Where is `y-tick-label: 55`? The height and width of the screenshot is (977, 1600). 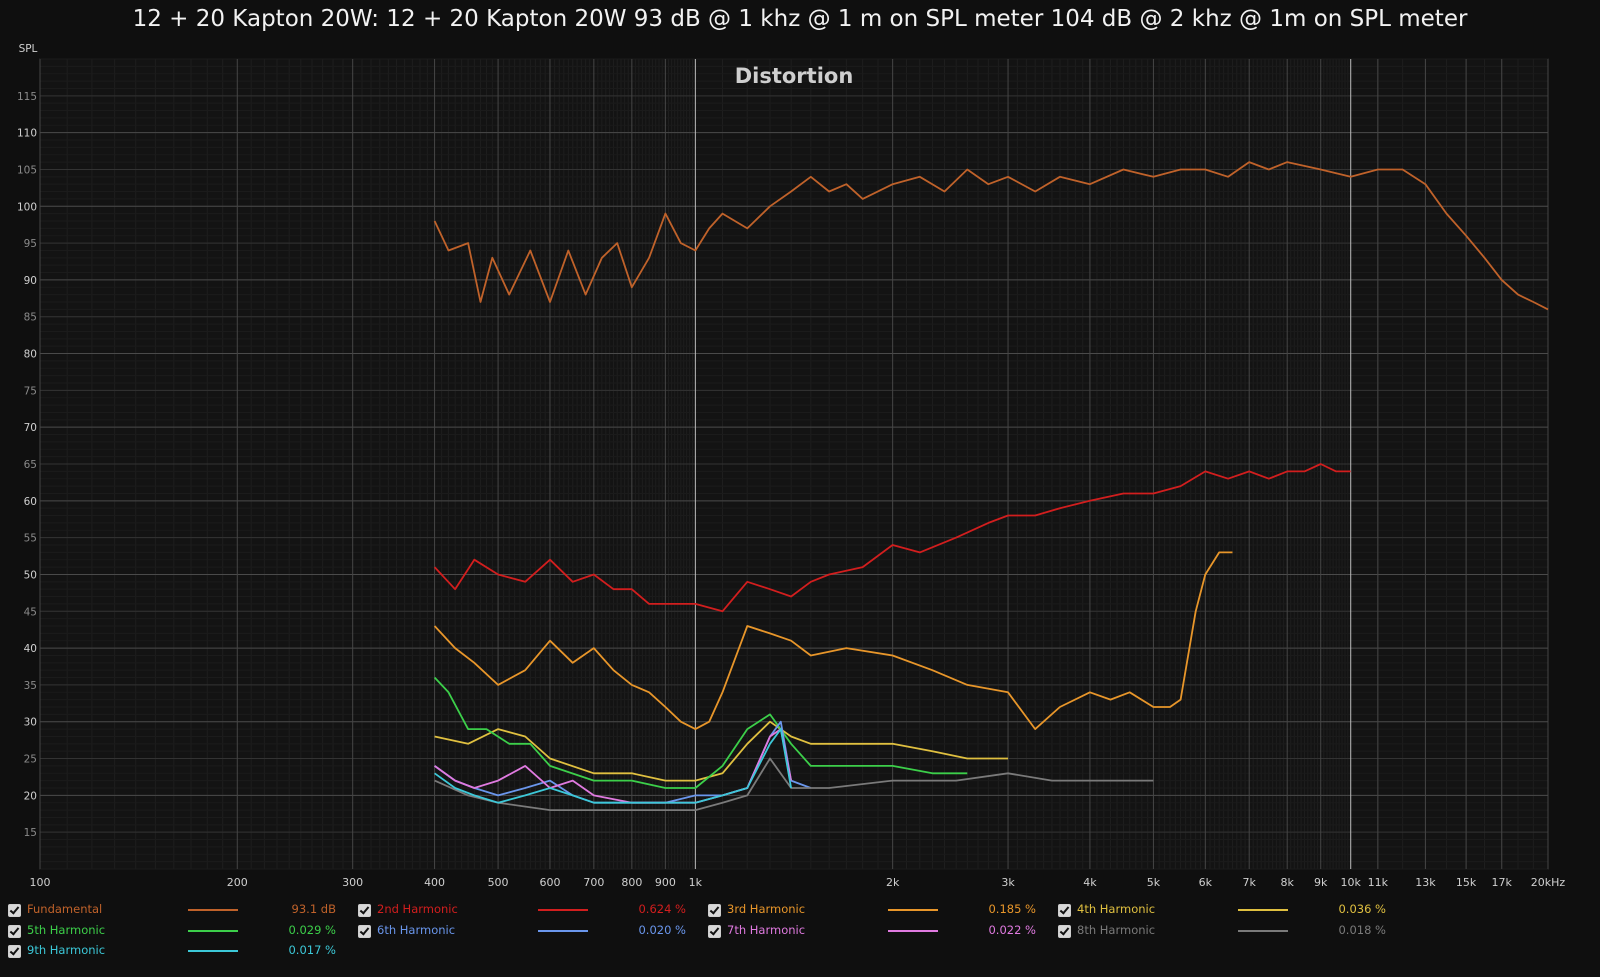
y-tick-label: 55 is located at coordinates (30, 539).